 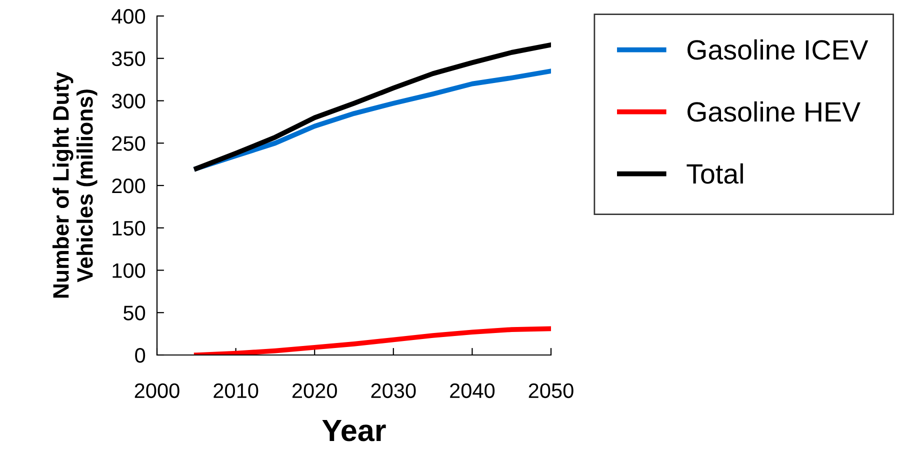 I want to click on y-tick-label: 250, so click(x=129, y=143).